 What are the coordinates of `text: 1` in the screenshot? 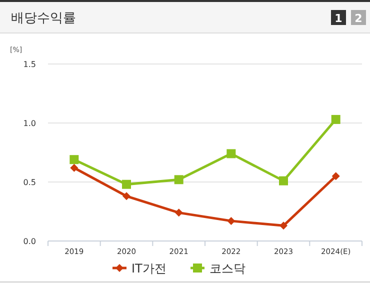 It's located at (338, 18).